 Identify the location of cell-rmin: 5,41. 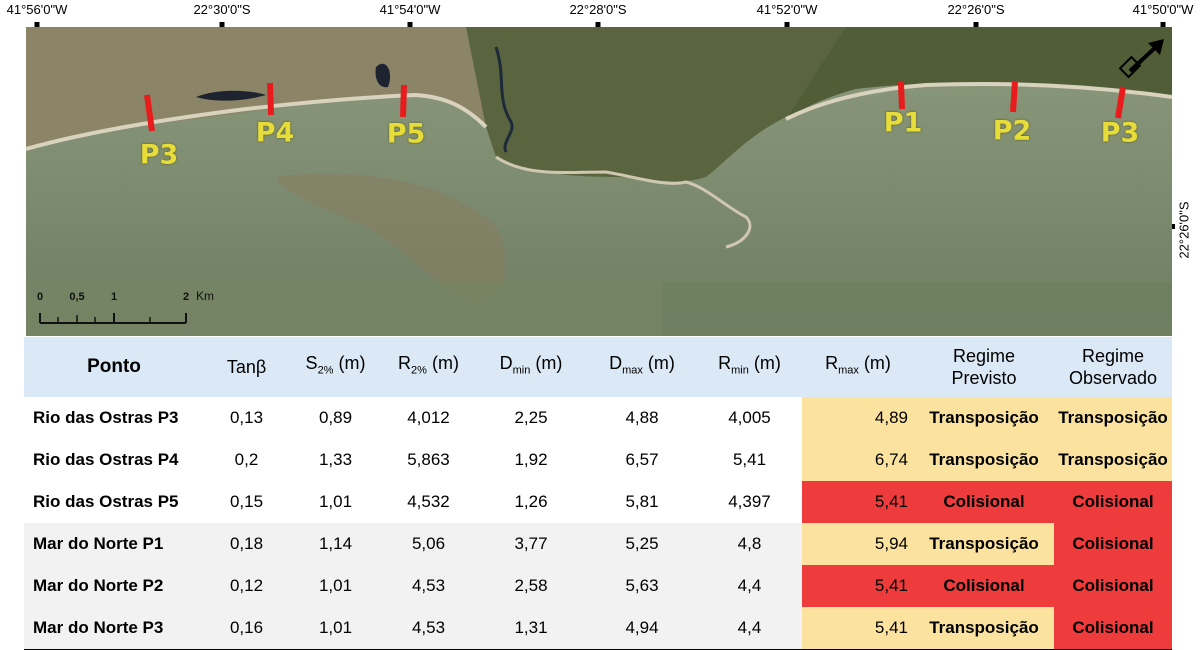
(749, 459).